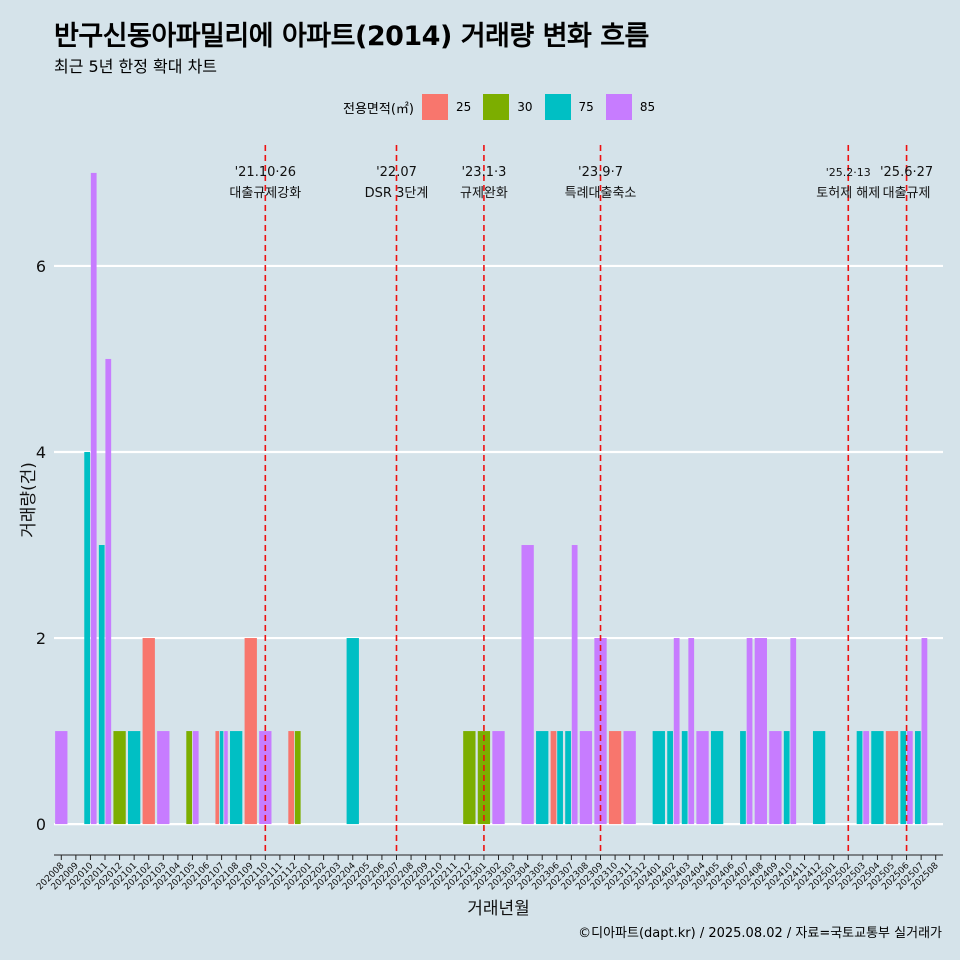 The height and width of the screenshot is (960, 960). What do you see at coordinates (525, 107) in the screenshot?
I see `legend-label-30: 30` at bounding box center [525, 107].